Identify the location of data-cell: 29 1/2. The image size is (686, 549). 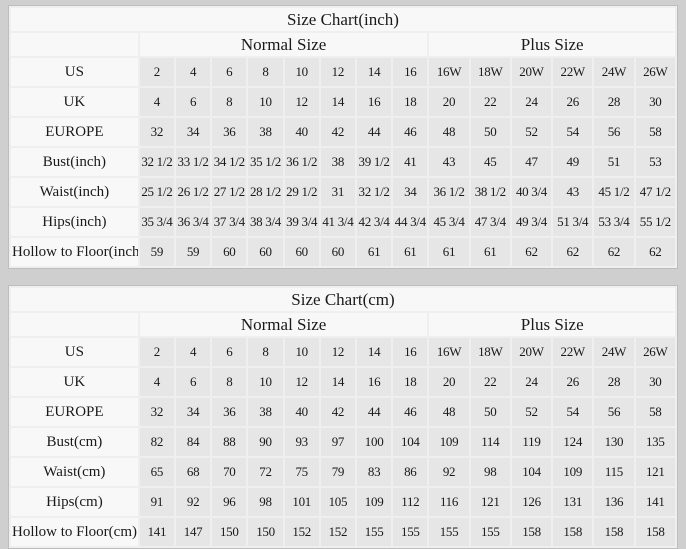
(301, 192).